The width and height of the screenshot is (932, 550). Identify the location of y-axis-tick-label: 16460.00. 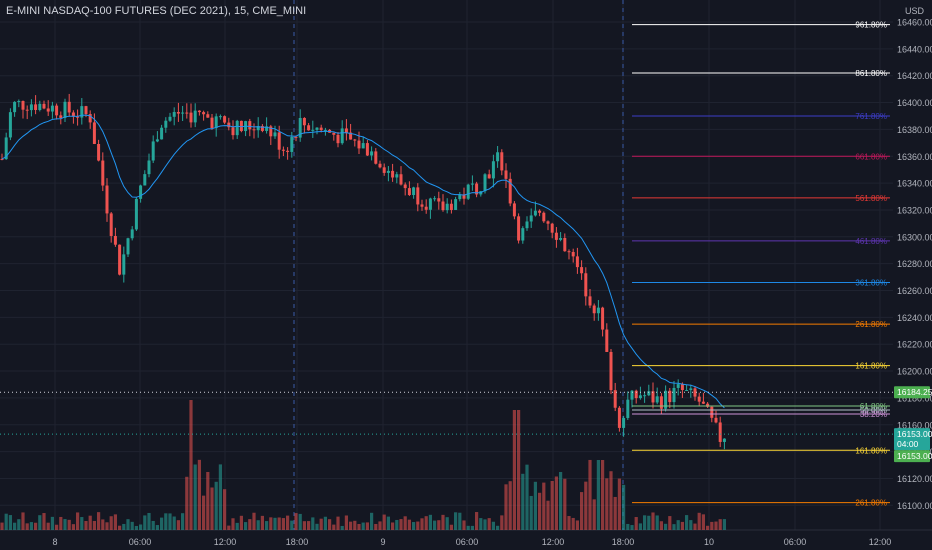
(914, 23).